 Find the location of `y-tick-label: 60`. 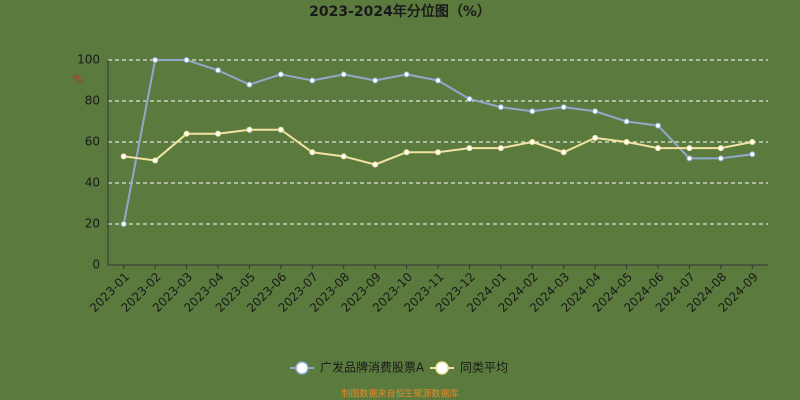

y-tick-label: 60 is located at coordinates (92, 142).